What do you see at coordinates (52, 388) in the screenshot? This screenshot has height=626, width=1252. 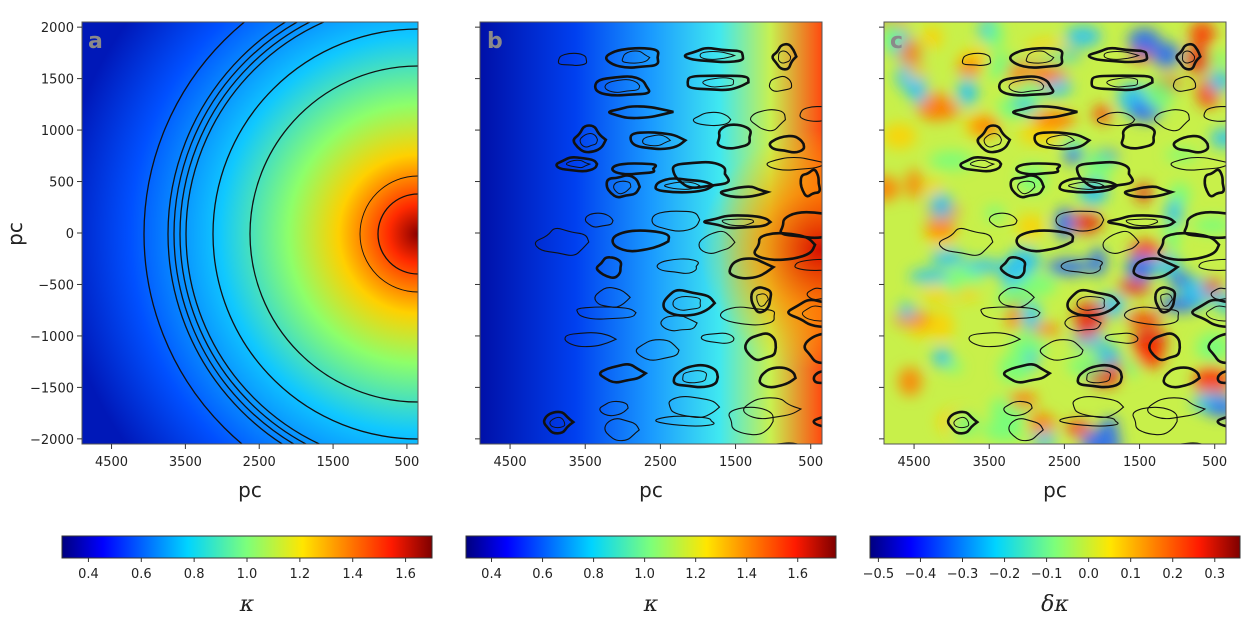 I see `y-tick-label: −1500` at bounding box center [52, 388].